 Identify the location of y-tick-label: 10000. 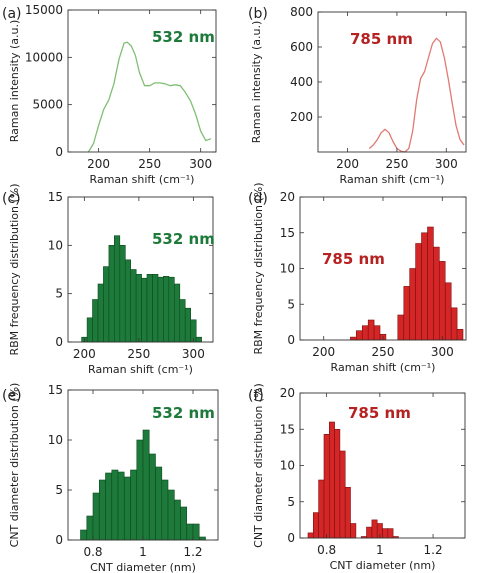
(44, 57).